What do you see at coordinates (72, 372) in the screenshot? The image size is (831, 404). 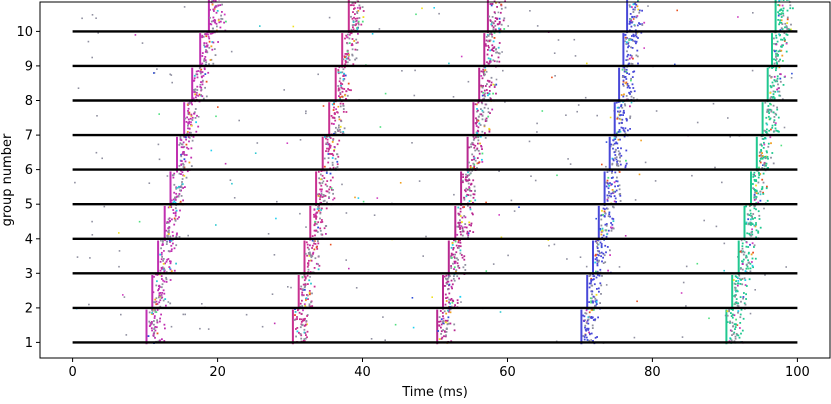 I see `x-tick-label: 0` at bounding box center [72, 372].